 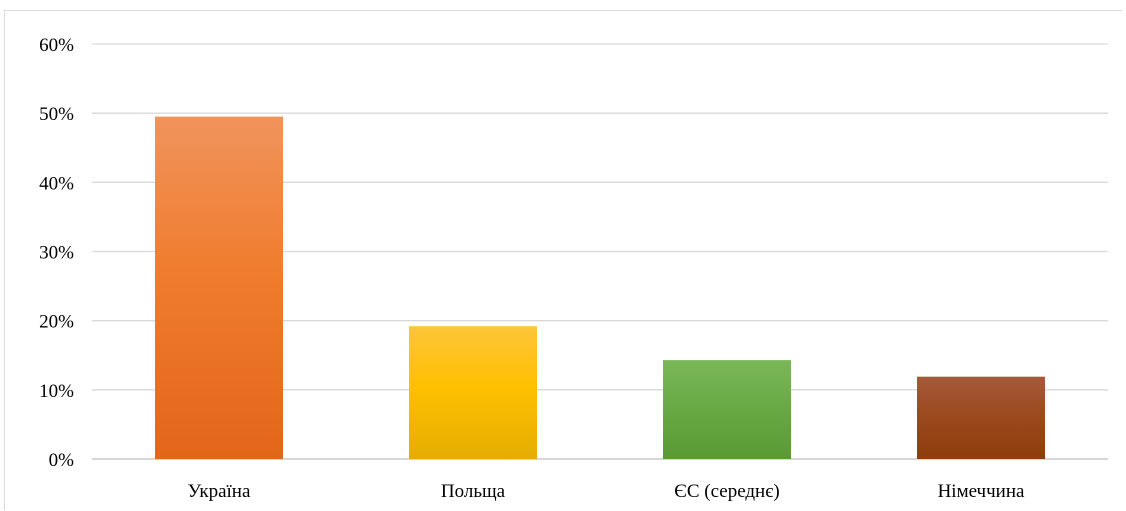 I want to click on x-axis-labels: Україна Польща ЄС (середнє) Німеччина, so click(x=606, y=491).